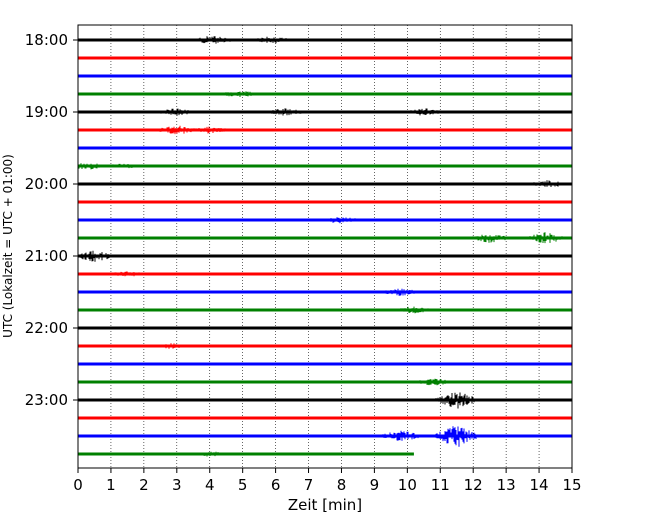 The image size is (650, 520). What do you see at coordinates (276, 485) in the screenshot?
I see `x-tick-label: 6` at bounding box center [276, 485].